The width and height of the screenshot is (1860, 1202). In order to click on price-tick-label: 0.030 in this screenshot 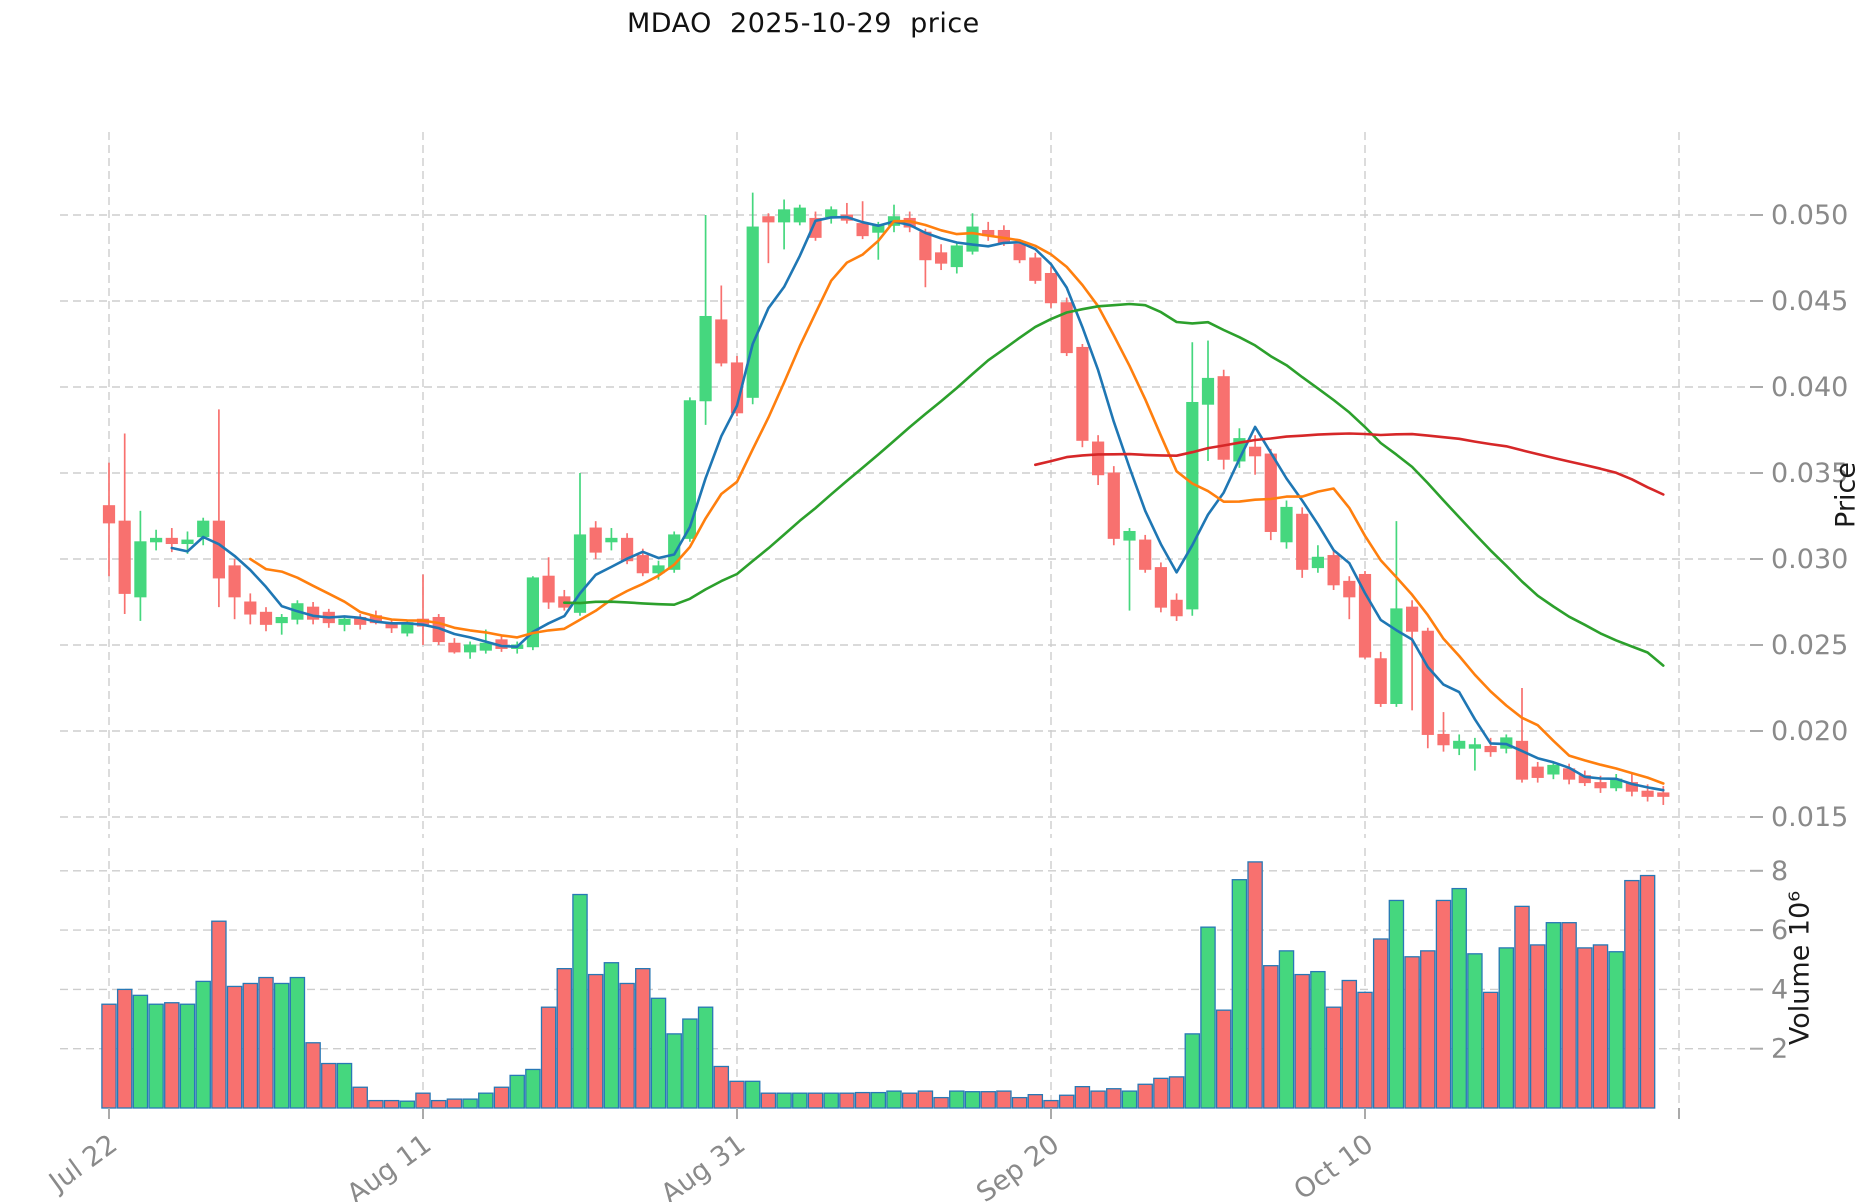, I will do `click(1809, 559)`.